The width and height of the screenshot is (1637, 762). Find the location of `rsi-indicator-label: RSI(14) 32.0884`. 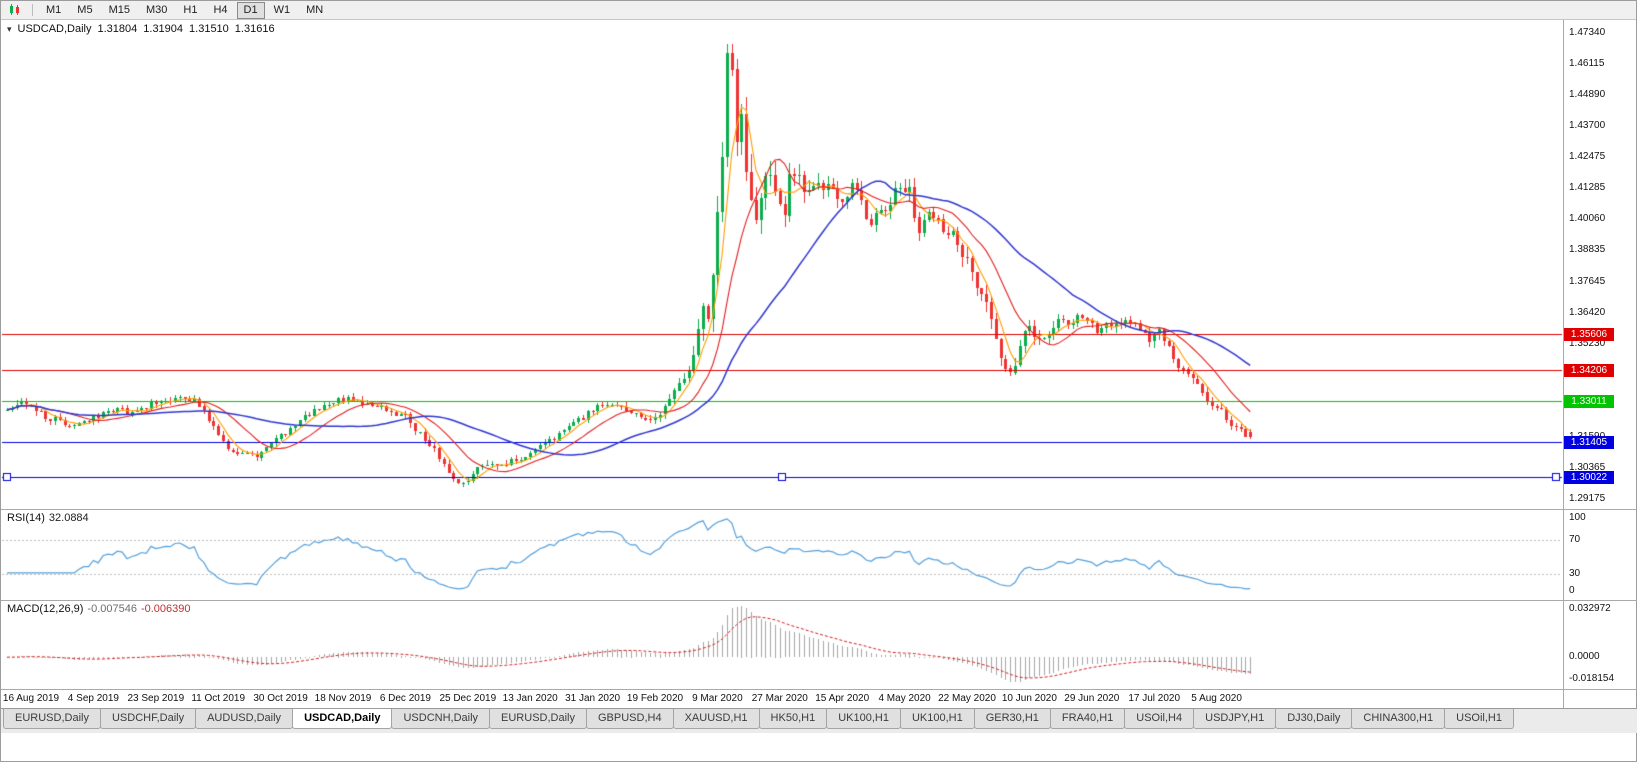

rsi-indicator-label: RSI(14) 32.0884 is located at coordinates (48, 518).